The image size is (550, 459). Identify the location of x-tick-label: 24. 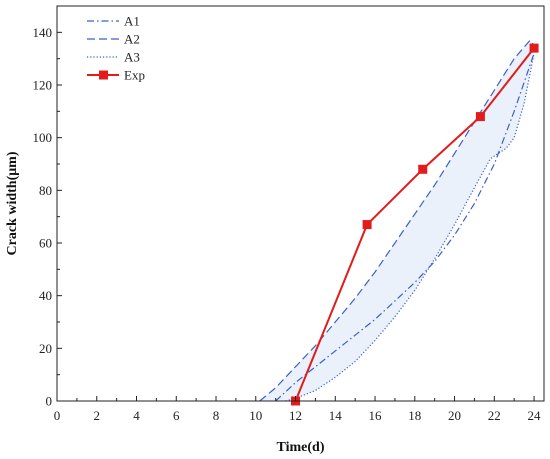
(535, 415).